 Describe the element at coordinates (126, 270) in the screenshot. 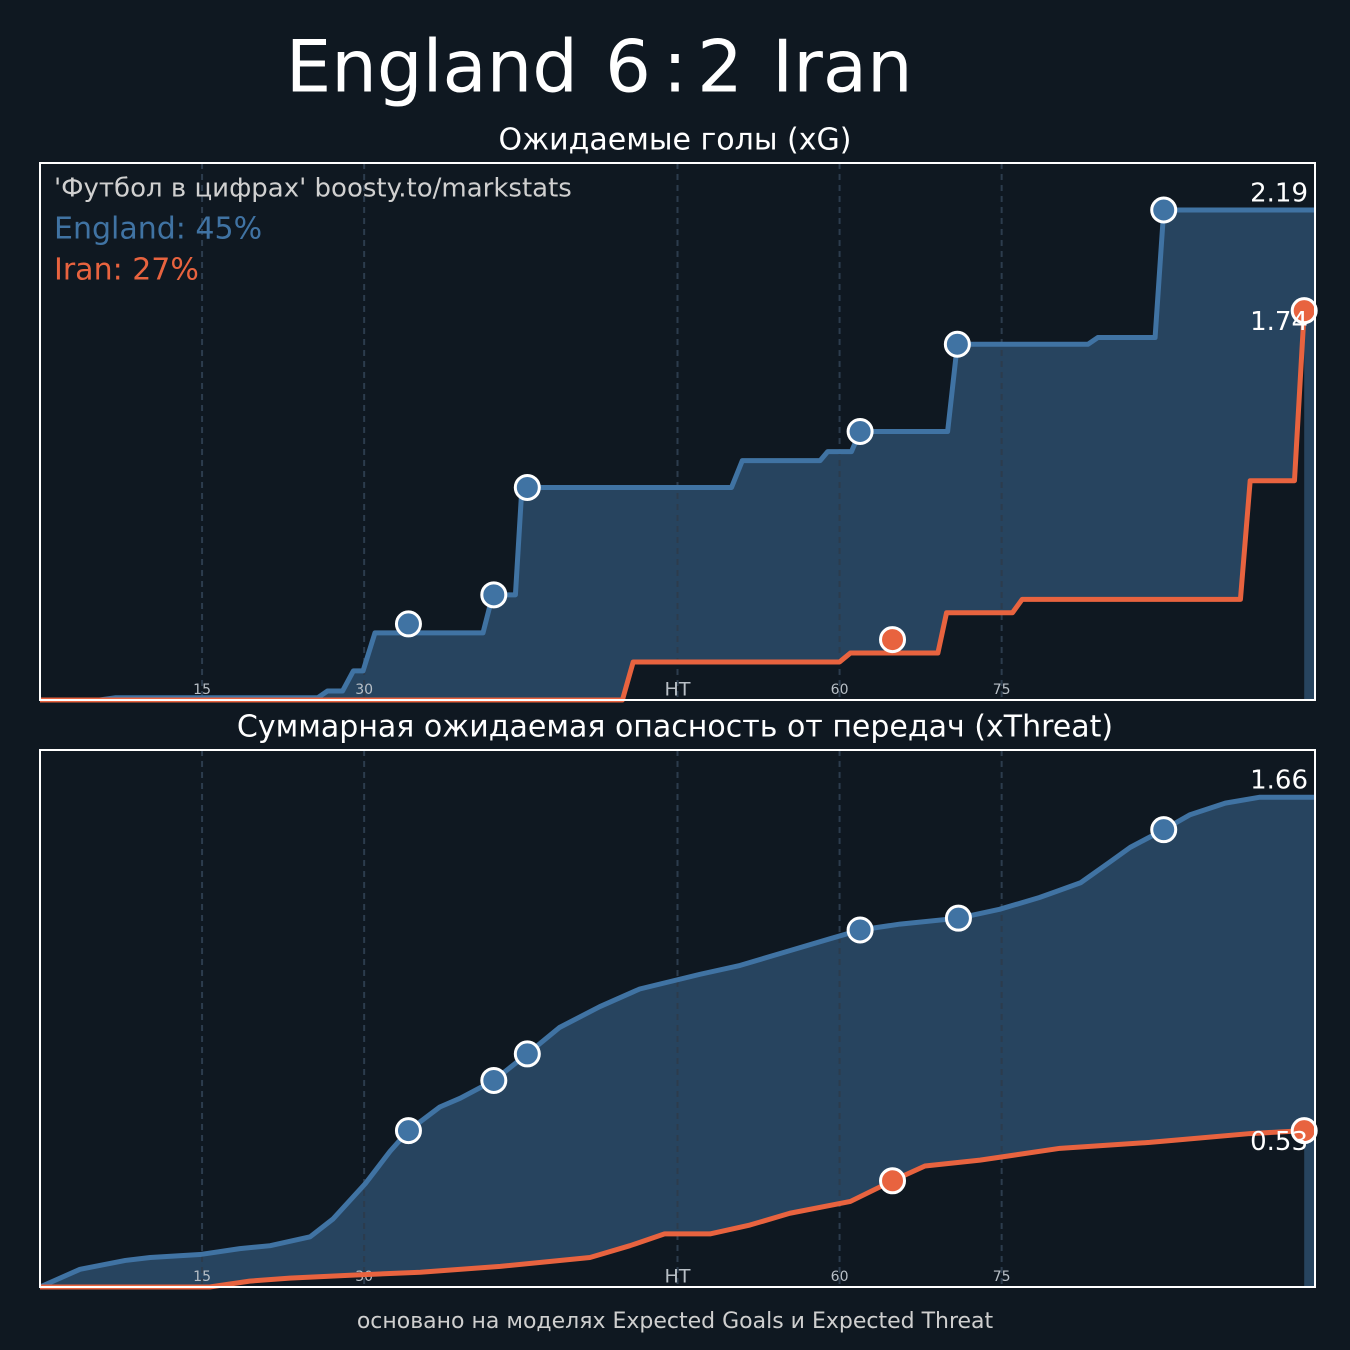

I see `annotation: Iran: 27%` at that location.